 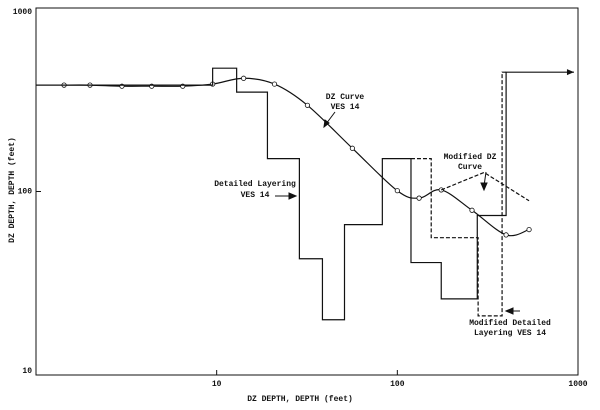 What do you see at coordinates (217, 384) in the screenshot?
I see `x-tick-label: 10` at bounding box center [217, 384].